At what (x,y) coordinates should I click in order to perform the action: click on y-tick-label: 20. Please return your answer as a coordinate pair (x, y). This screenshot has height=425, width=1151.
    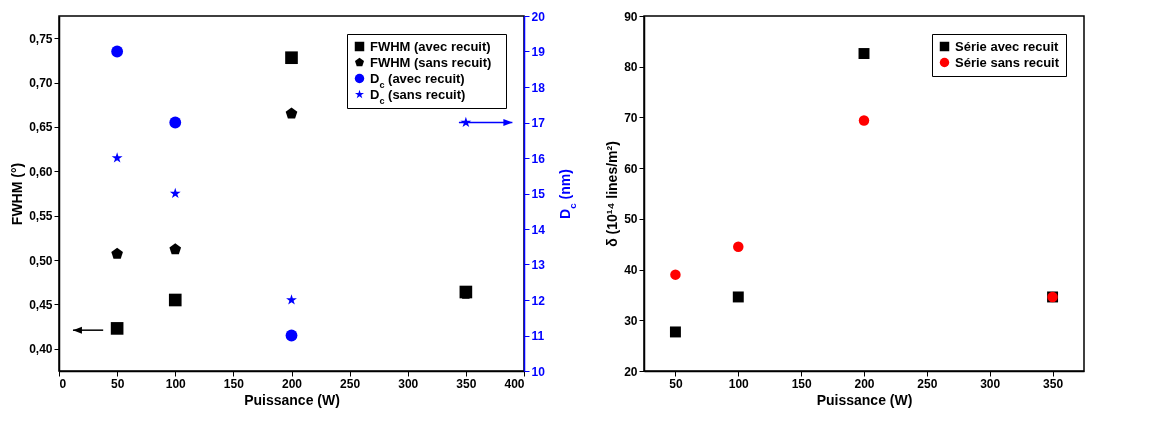
    Looking at the image, I should click on (631, 371).